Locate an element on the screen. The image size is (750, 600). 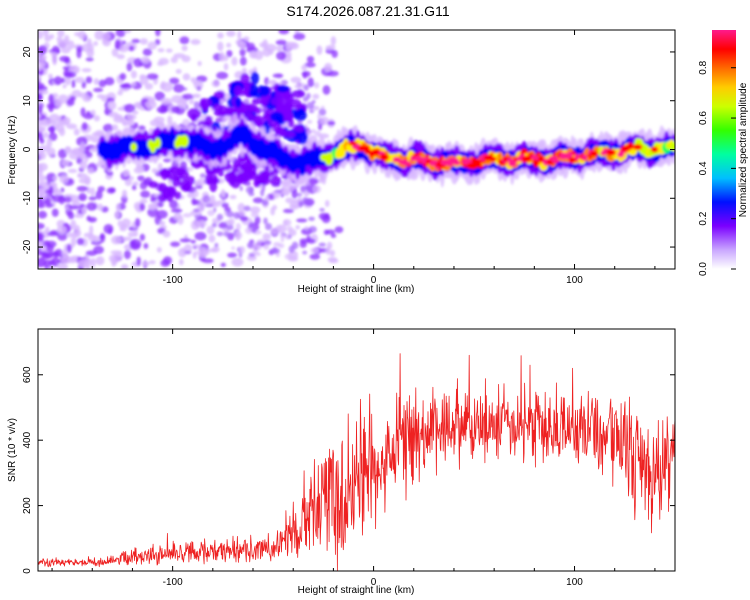
spectrogram-y-tick-label: 20 is located at coordinates (27, 52).